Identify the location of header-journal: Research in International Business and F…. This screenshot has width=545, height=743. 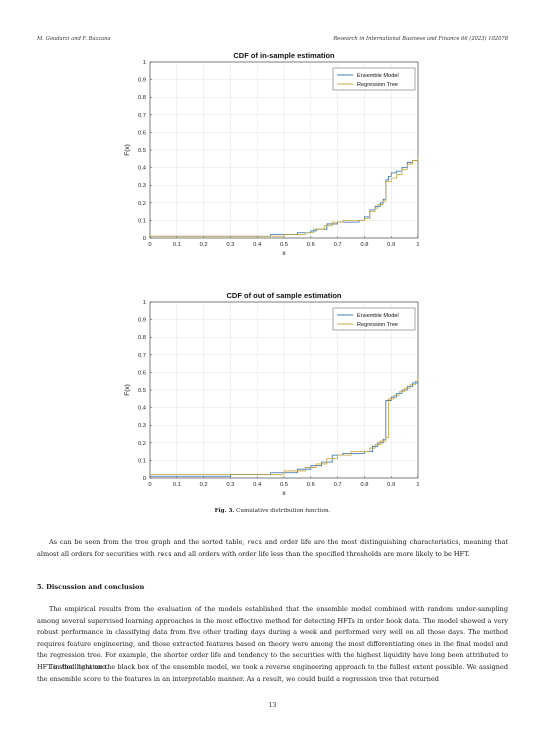
(420, 39).